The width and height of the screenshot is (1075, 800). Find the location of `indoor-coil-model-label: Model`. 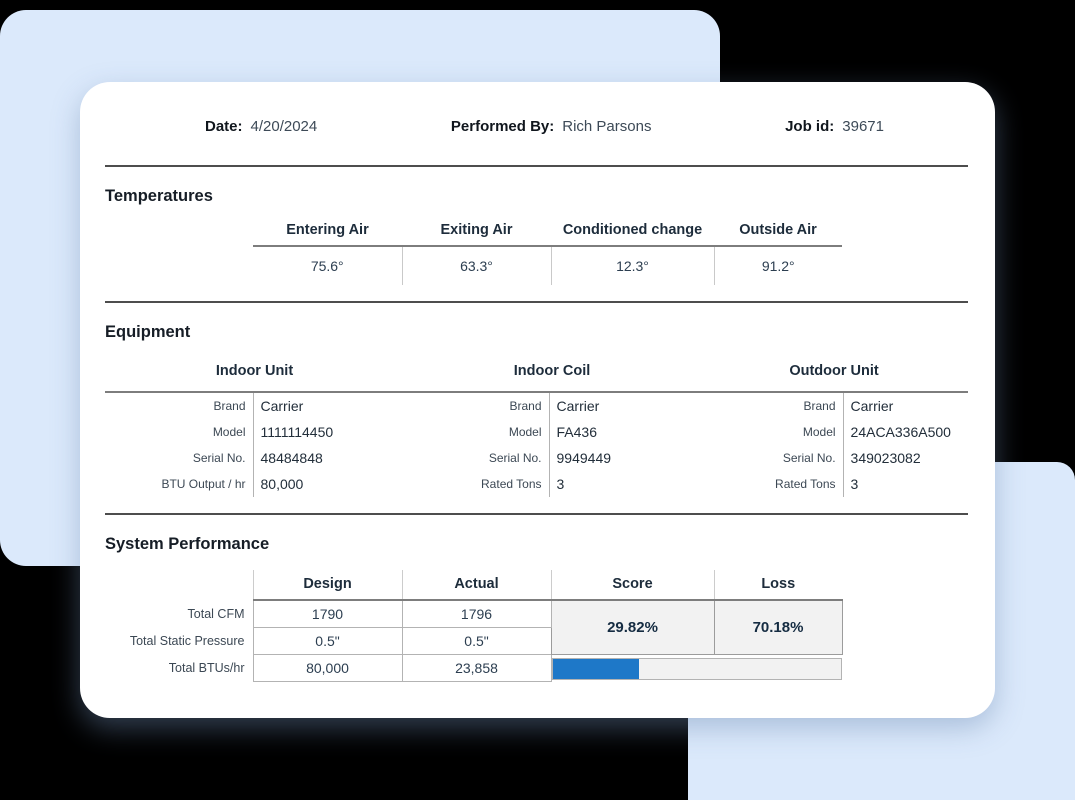

indoor-coil-model-label: Model is located at coordinates (477, 432).